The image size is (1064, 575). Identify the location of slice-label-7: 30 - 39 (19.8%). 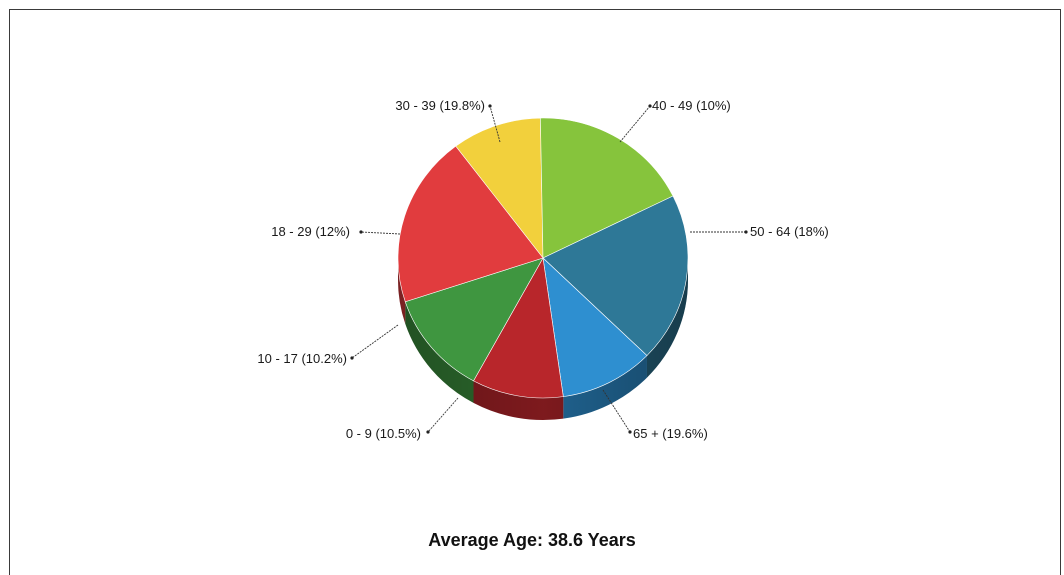
(440, 105).